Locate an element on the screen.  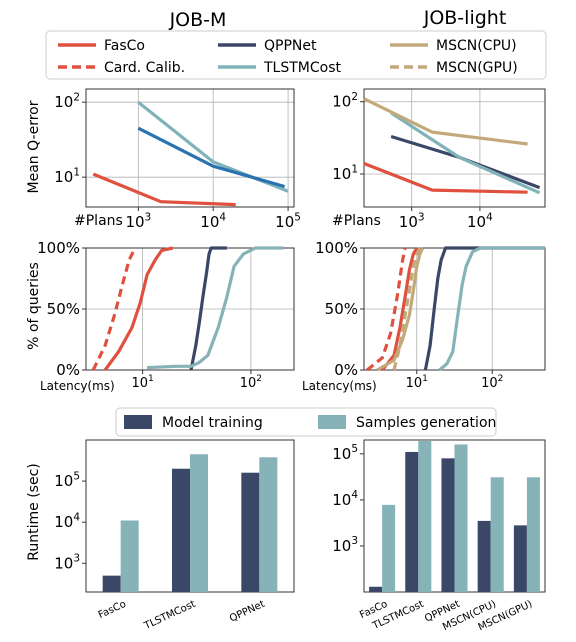
qerror-ylabel: Mean Q-error is located at coordinates (34, 146).